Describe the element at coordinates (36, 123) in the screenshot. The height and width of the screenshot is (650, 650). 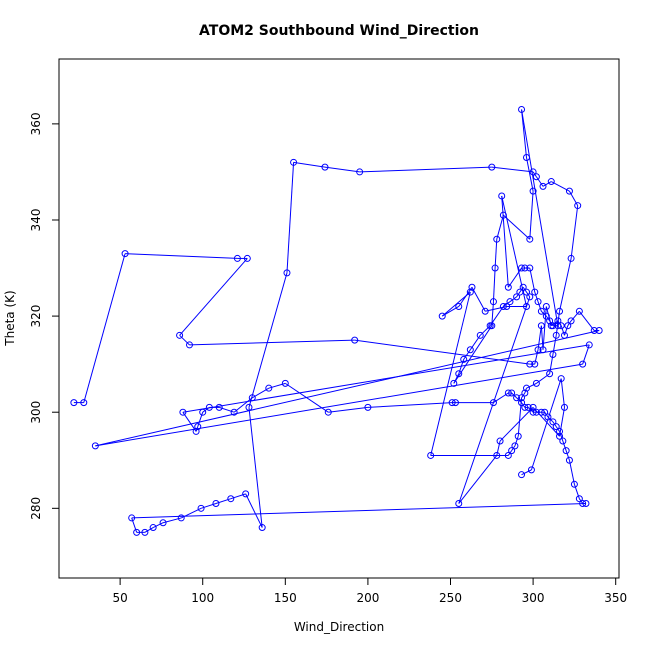
I see `y-tick-label-360: 360` at that location.